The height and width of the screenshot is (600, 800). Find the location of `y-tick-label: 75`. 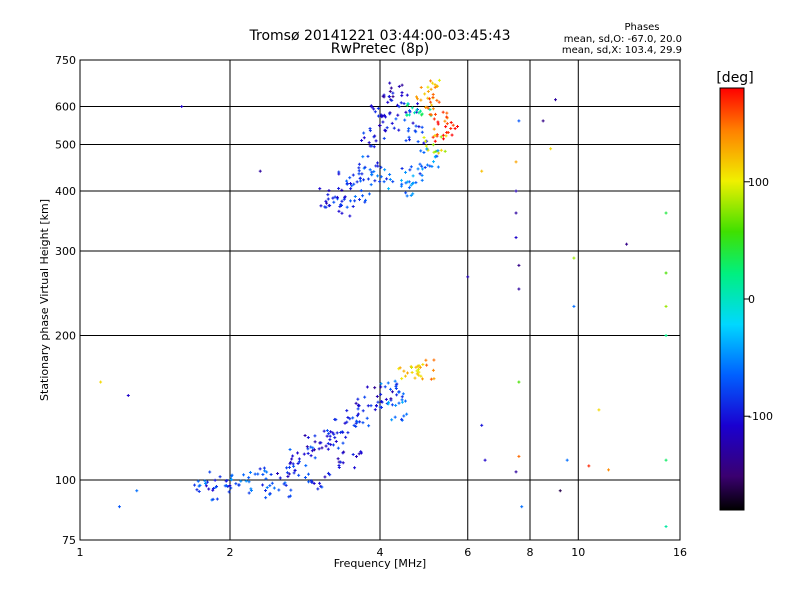

y-tick-label: 75 is located at coordinates (69, 540).